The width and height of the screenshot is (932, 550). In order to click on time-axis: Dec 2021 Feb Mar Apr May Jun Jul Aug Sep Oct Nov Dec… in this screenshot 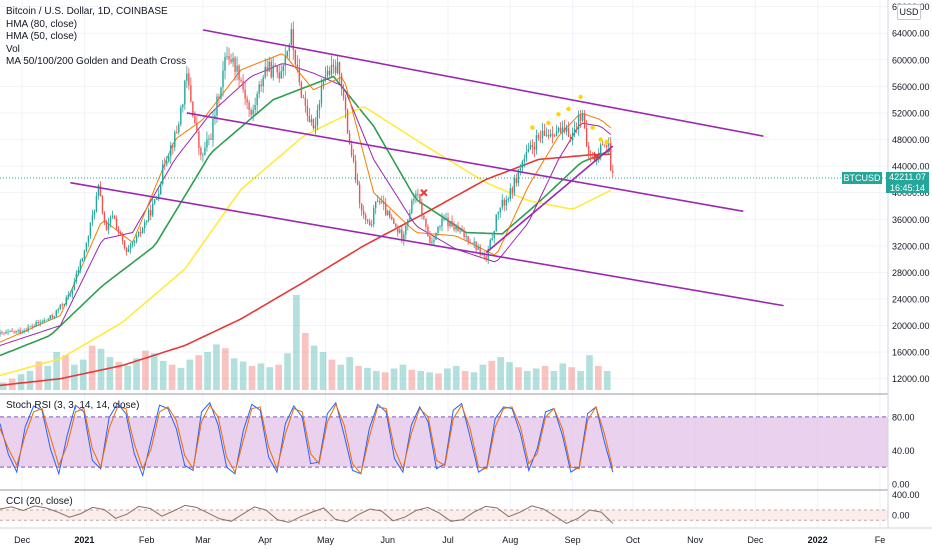, I will do `click(466, 536)`.